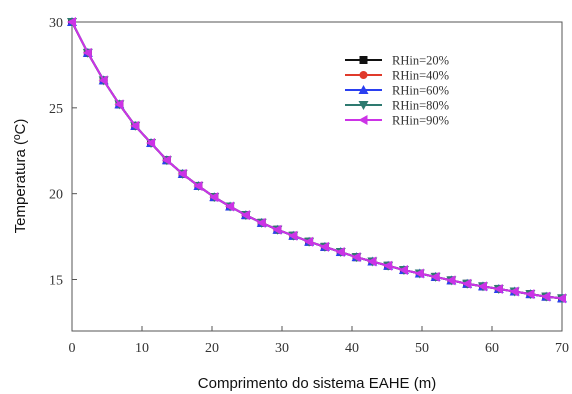 Image resolution: width=572 pixels, height=394 pixels. I want to click on legend-label: RHin=90%, so click(420, 121).